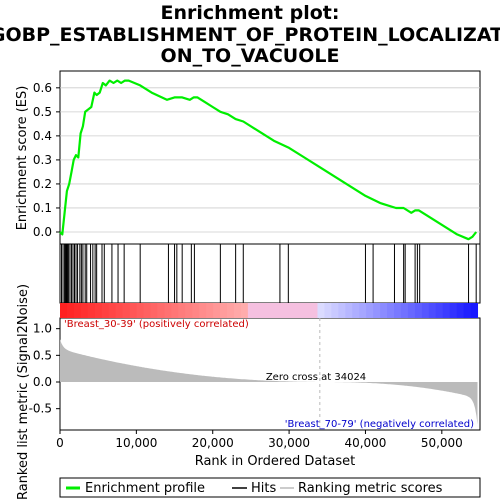 The width and height of the screenshot is (500, 500). What do you see at coordinates (275, 461) in the screenshot?
I see `x-axis-label: Rank in Ordered Dataset` at bounding box center [275, 461].